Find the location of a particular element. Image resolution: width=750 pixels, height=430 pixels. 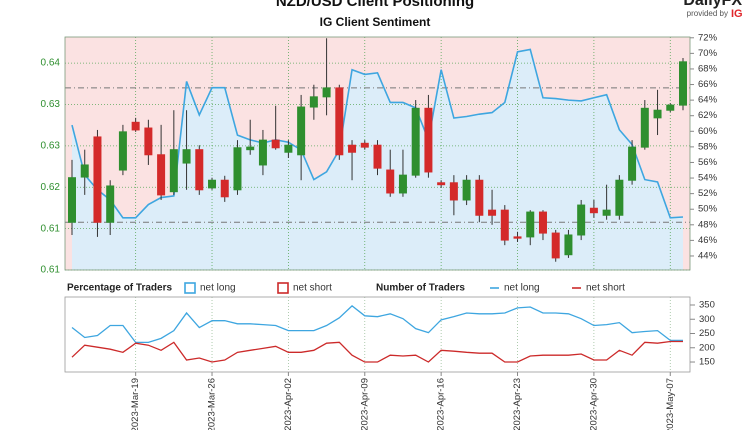

y2-tick-label: 66% is located at coordinates (708, 84).